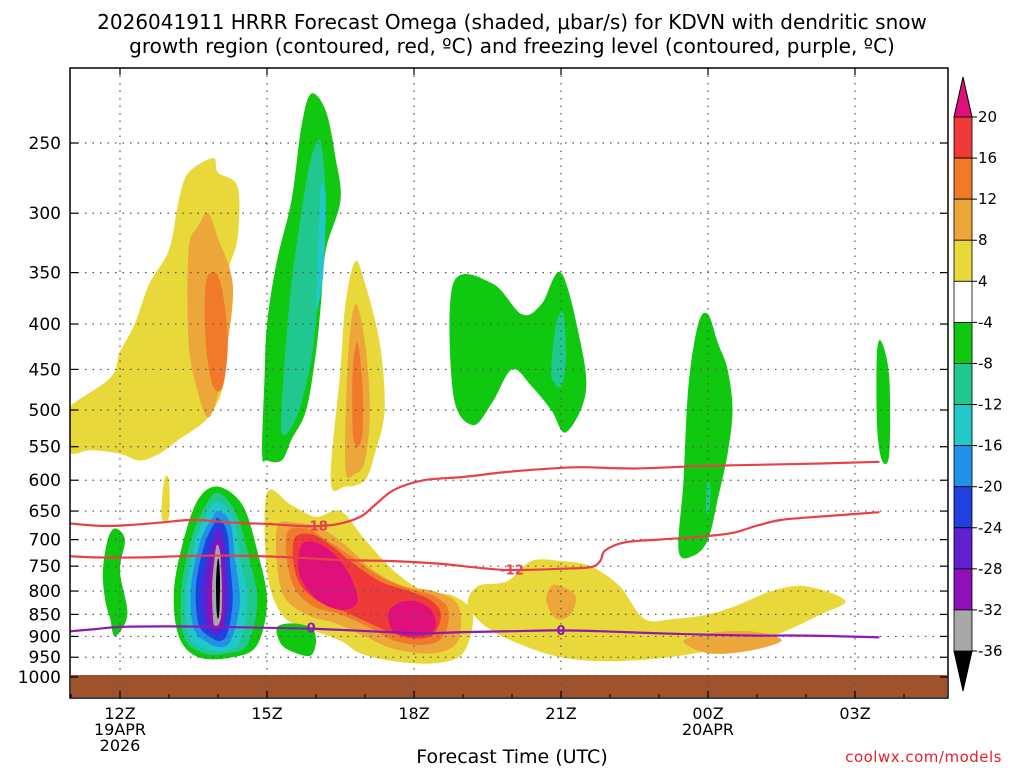 The height and width of the screenshot is (768, 1024). Describe the element at coordinates (434, 579) in the screenshot. I see `contour-labels: -18 -12 0 0` at that location.